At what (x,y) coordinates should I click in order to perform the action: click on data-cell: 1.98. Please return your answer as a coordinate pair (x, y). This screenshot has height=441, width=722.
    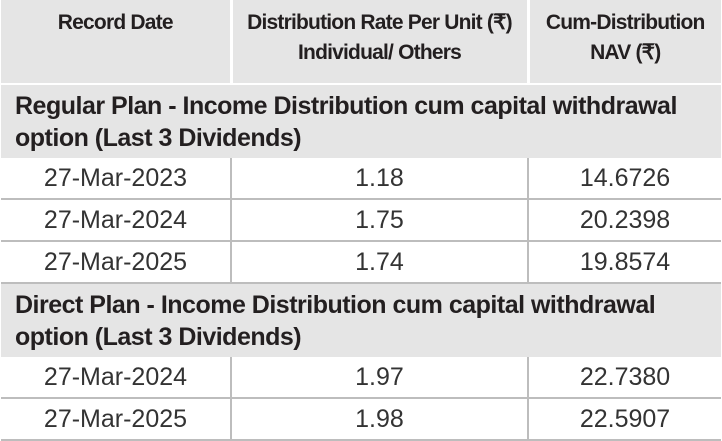
    Looking at the image, I should click on (379, 419).